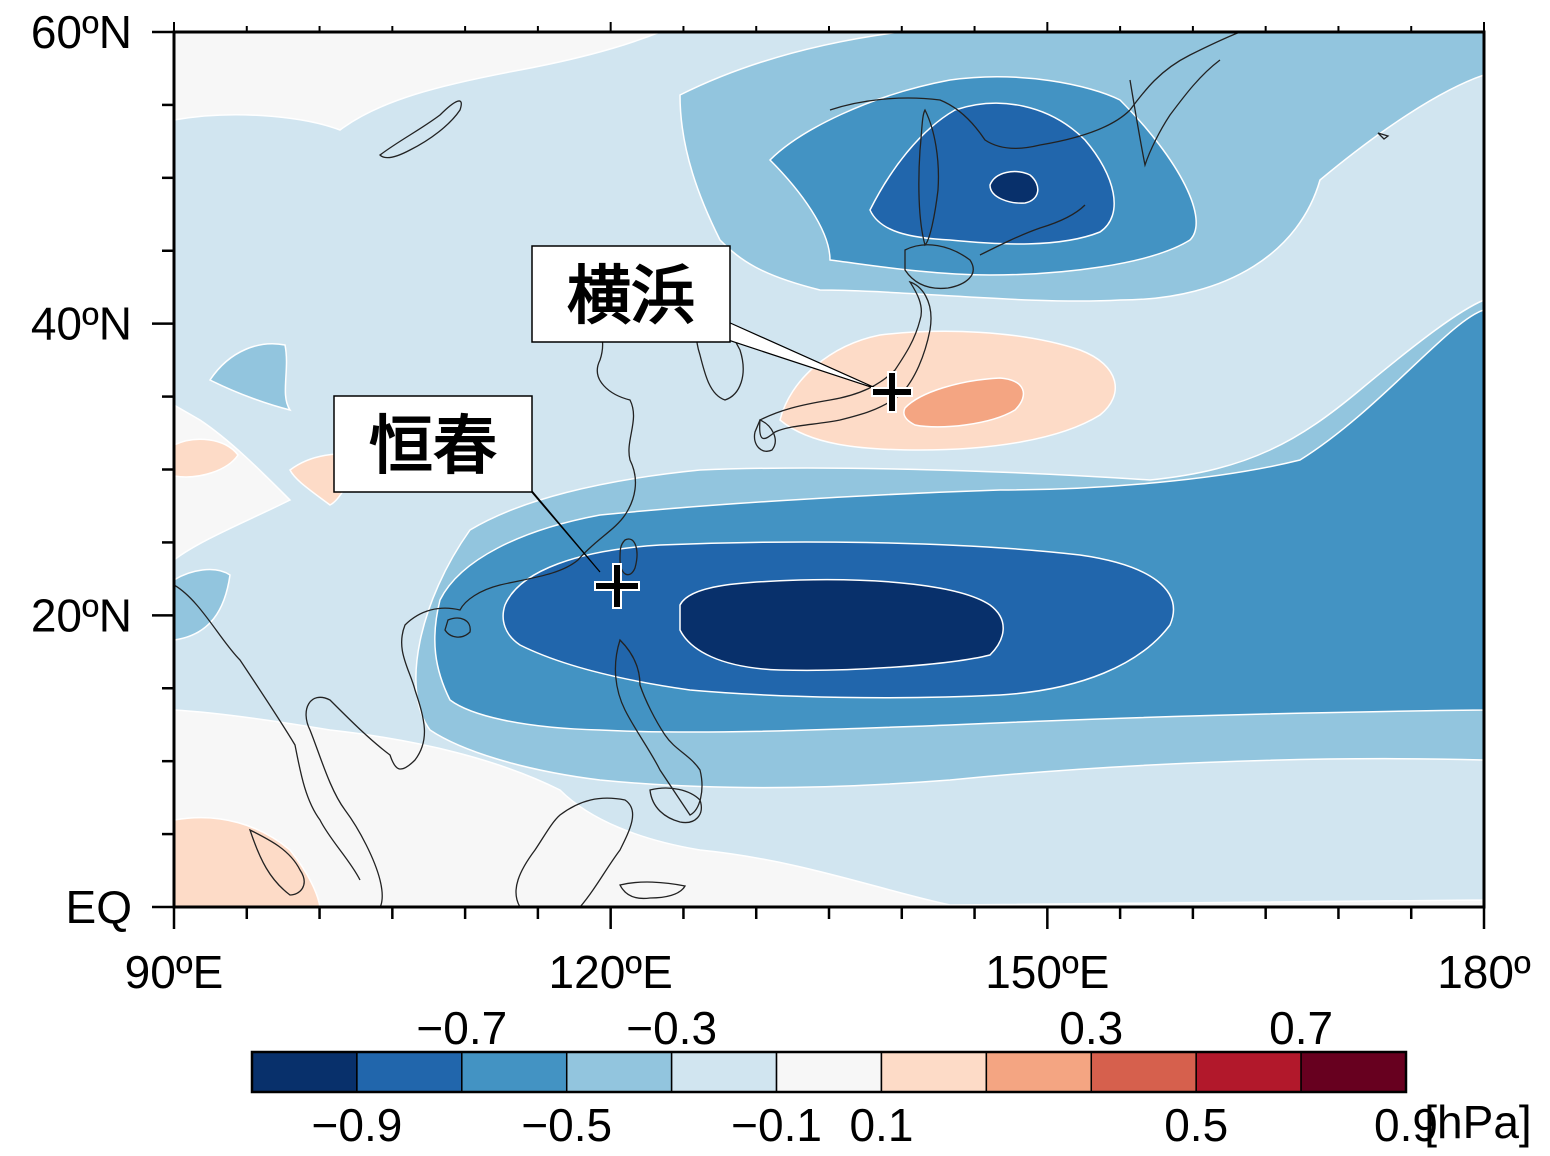 The width and height of the screenshot is (1550, 1156). What do you see at coordinates (929, 177) in the screenshot?
I see `sakhalin-coastline` at bounding box center [929, 177].